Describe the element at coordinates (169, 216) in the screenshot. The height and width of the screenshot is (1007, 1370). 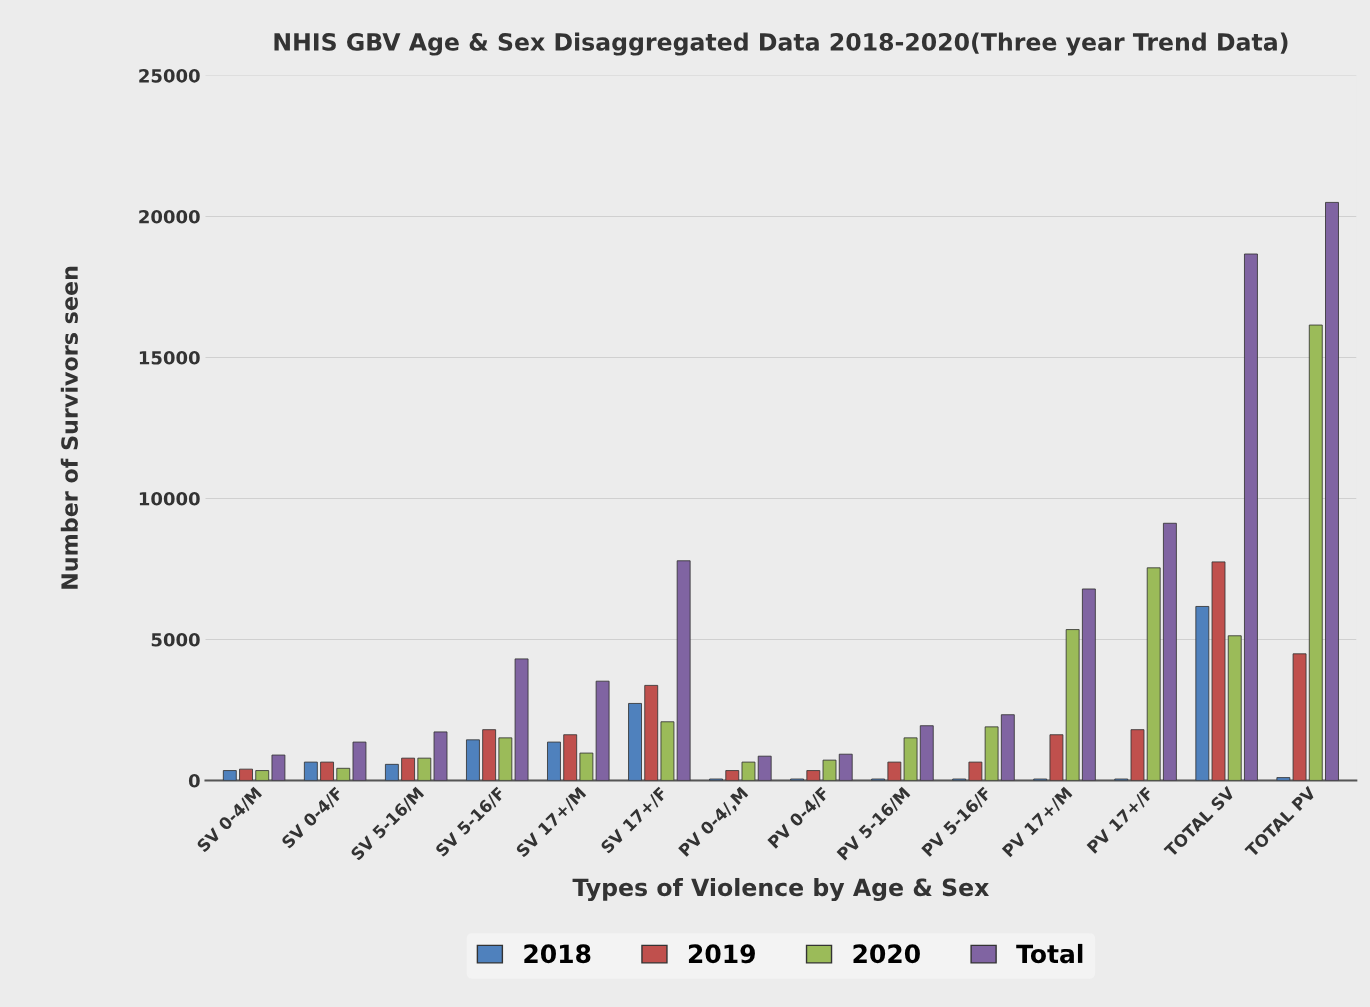
I see `y-tick-label: 20000` at that location.